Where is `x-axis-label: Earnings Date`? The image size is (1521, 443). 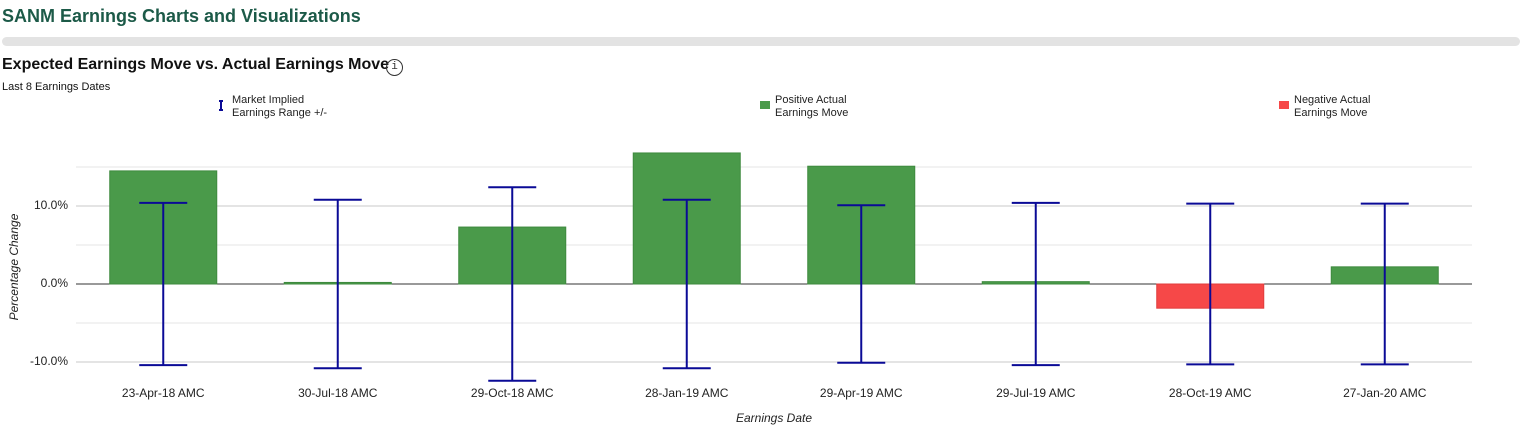
x-axis-label: Earnings Date is located at coordinates (774, 418).